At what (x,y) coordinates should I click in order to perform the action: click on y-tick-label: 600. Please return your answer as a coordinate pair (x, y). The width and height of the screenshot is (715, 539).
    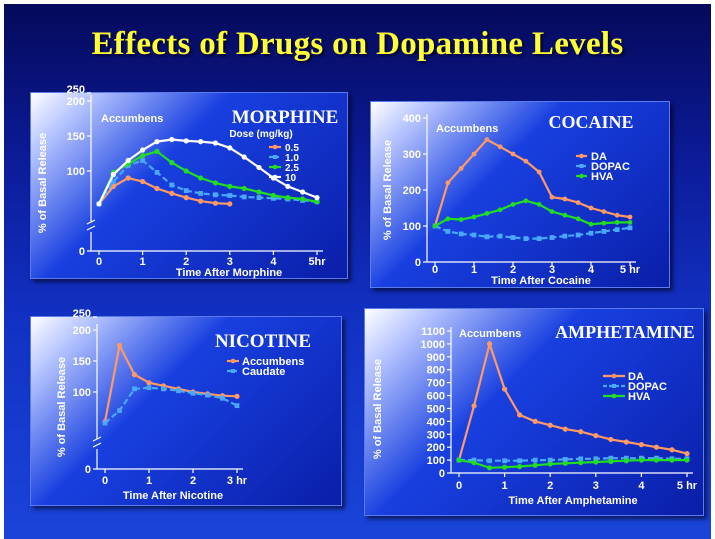
    Looking at the image, I should click on (436, 397).